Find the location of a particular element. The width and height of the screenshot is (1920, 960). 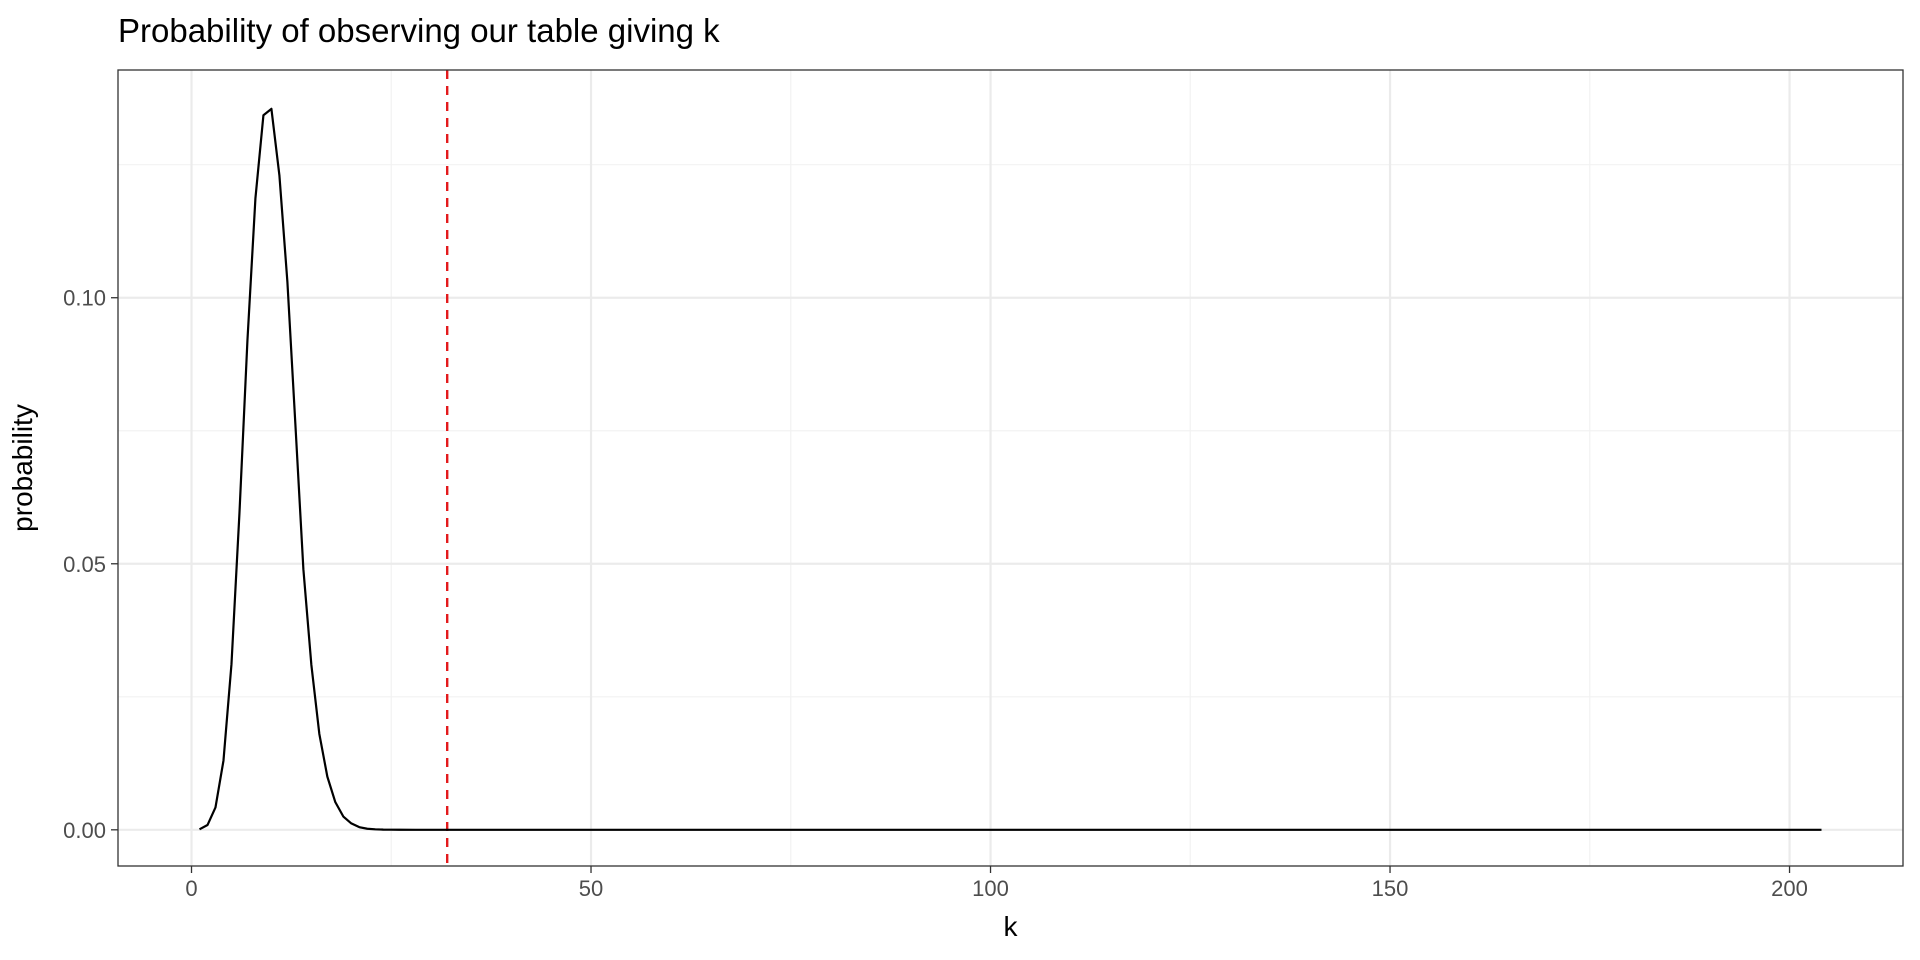

y-tick-label: 0.00 is located at coordinates (84, 830).